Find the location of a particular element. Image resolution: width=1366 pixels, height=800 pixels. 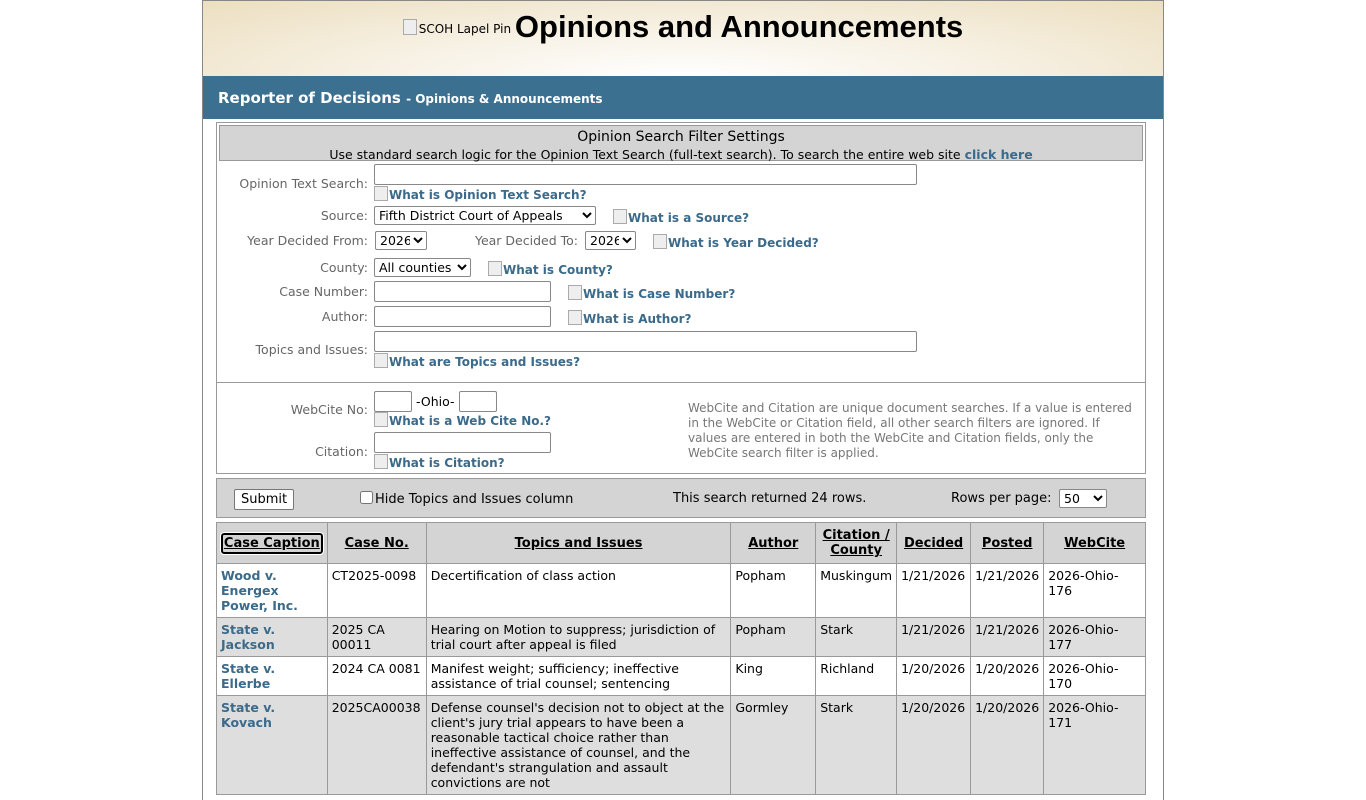

cell-county: Richland is located at coordinates (856, 676).